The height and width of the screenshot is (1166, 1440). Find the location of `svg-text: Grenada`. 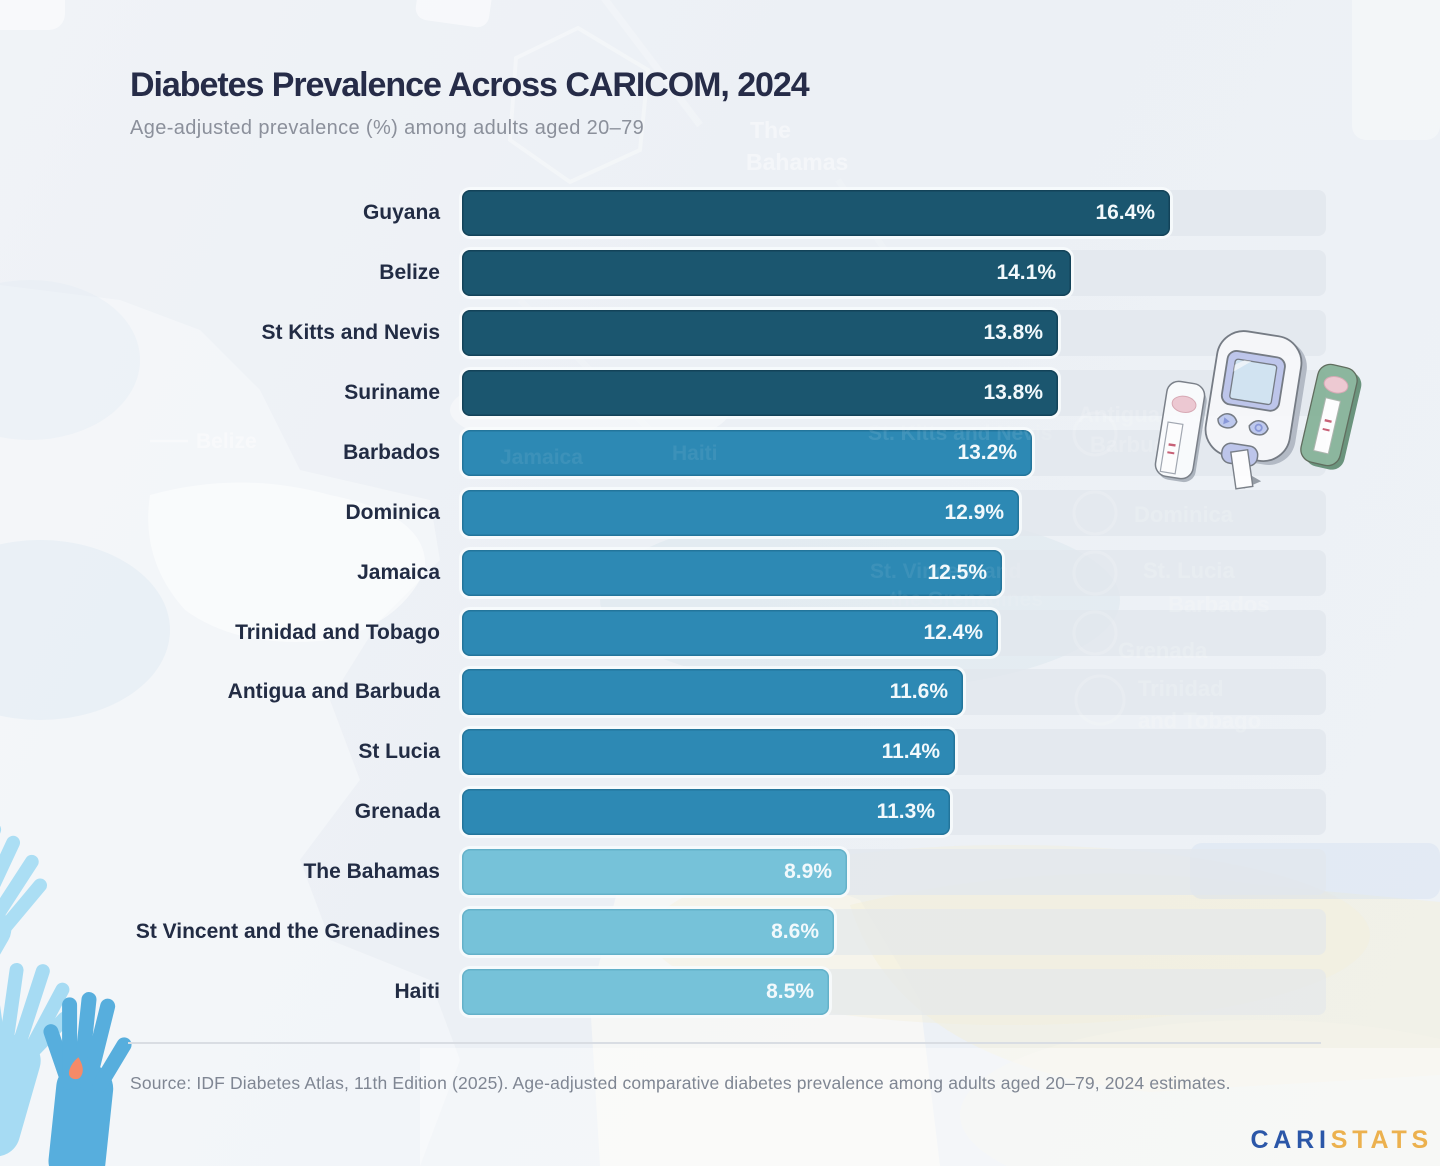

svg-text: Grenada is located at coordinates (1163, 650).